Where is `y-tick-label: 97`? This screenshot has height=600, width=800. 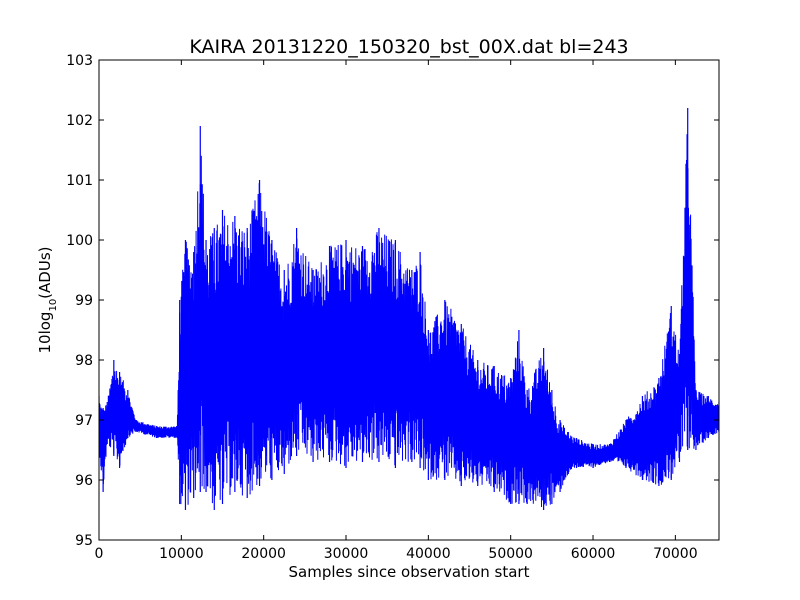 y-tick-label: 97 is located at coordinates (84, 421).